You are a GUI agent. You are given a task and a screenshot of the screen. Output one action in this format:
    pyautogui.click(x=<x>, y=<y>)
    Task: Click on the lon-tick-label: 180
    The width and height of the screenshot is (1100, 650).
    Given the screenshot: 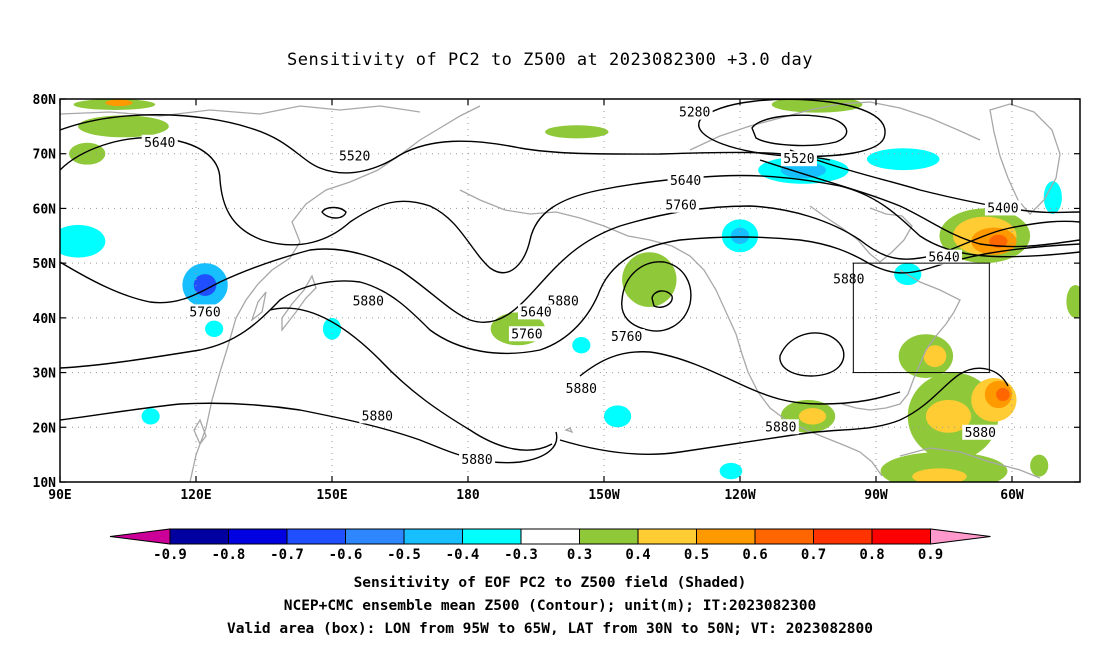 What is the action you would take?
    pyautogui.click(x=468, y=495)
    